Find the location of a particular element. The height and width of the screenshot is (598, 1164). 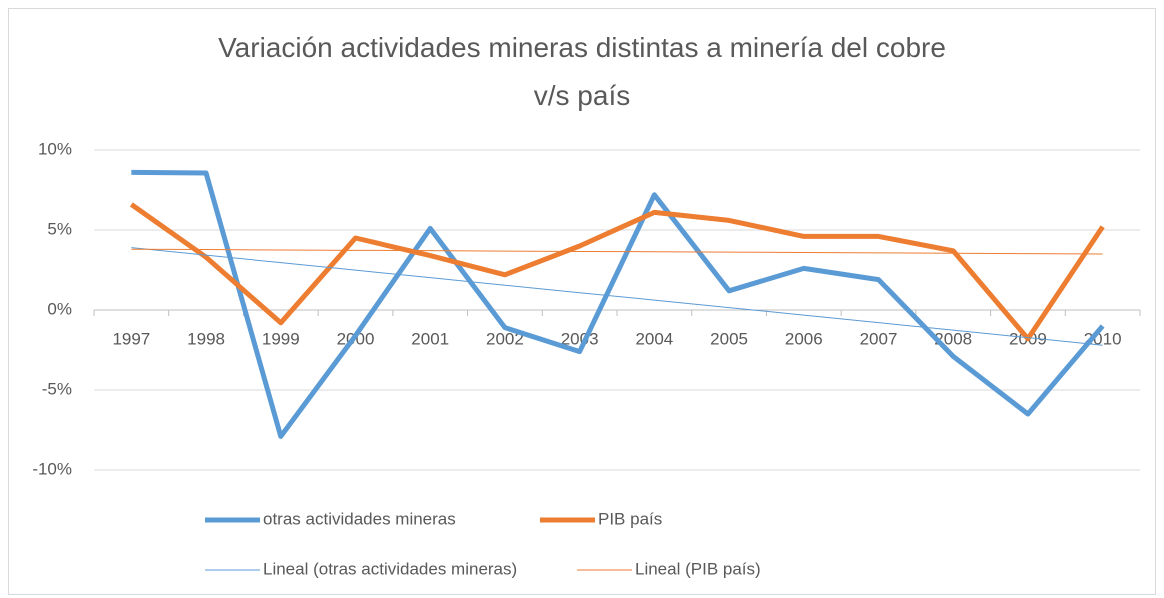

x-tick-label: 2007 is located at coordinates (879, 338).